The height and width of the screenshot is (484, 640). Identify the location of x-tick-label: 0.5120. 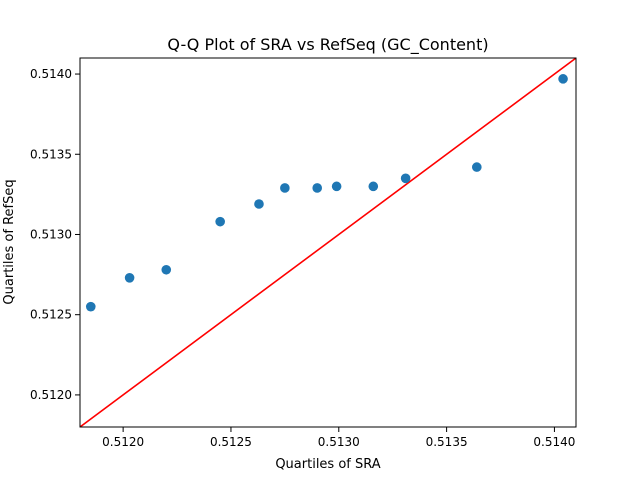
(123, 442).